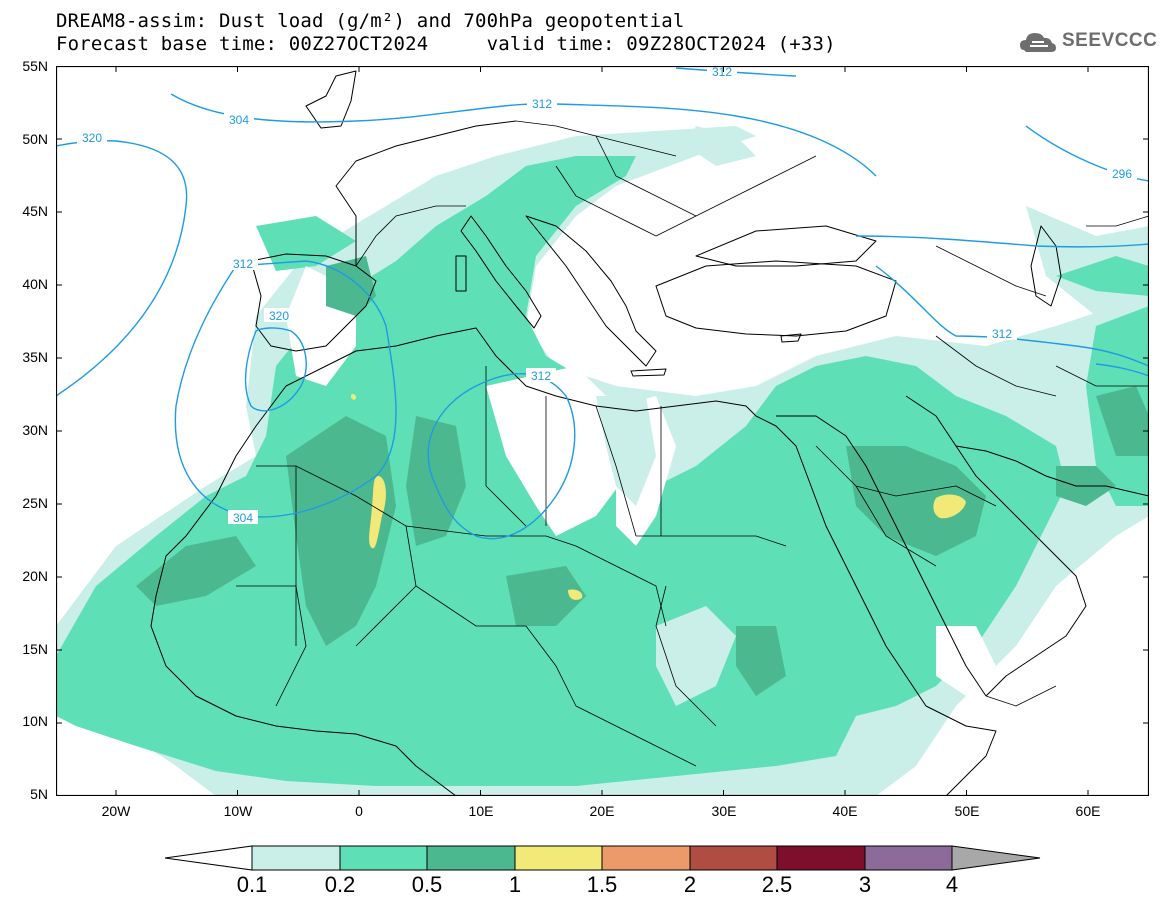  Describe the element at coordinates (35, 211) in the screenshot. I see `lat-label-45n: 45N` at that location.